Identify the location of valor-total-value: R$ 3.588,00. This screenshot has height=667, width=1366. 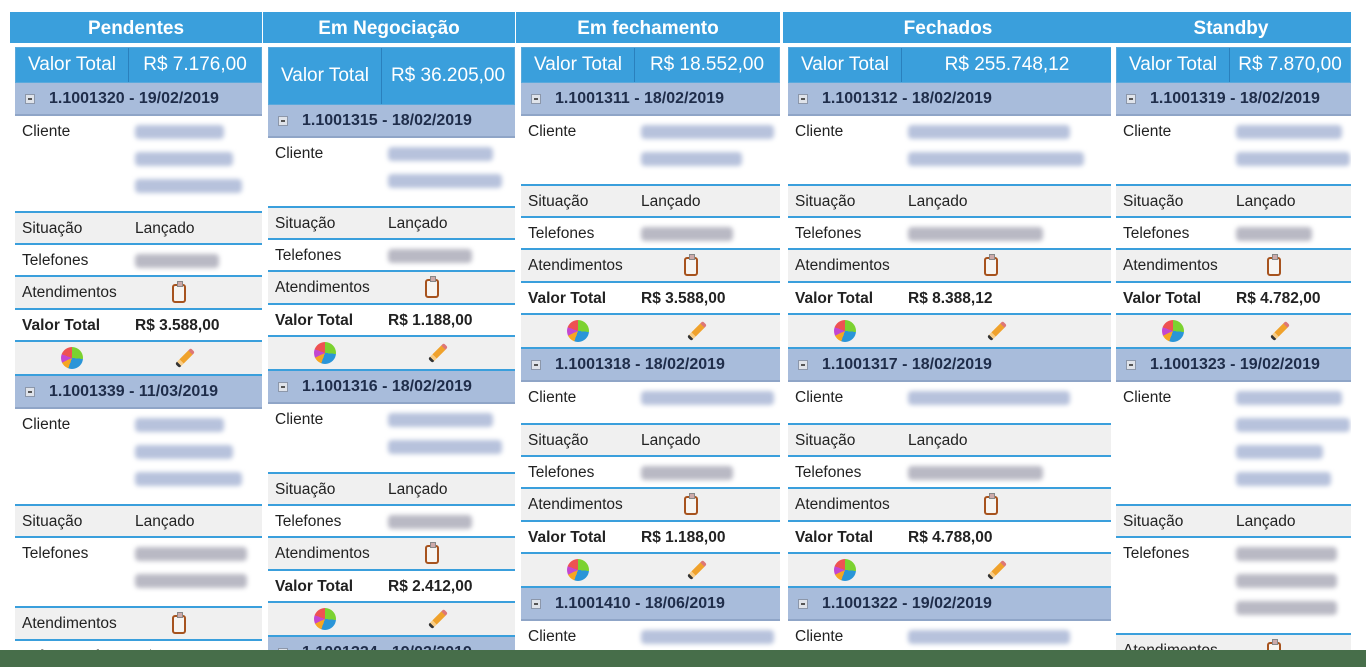
(198, 649).